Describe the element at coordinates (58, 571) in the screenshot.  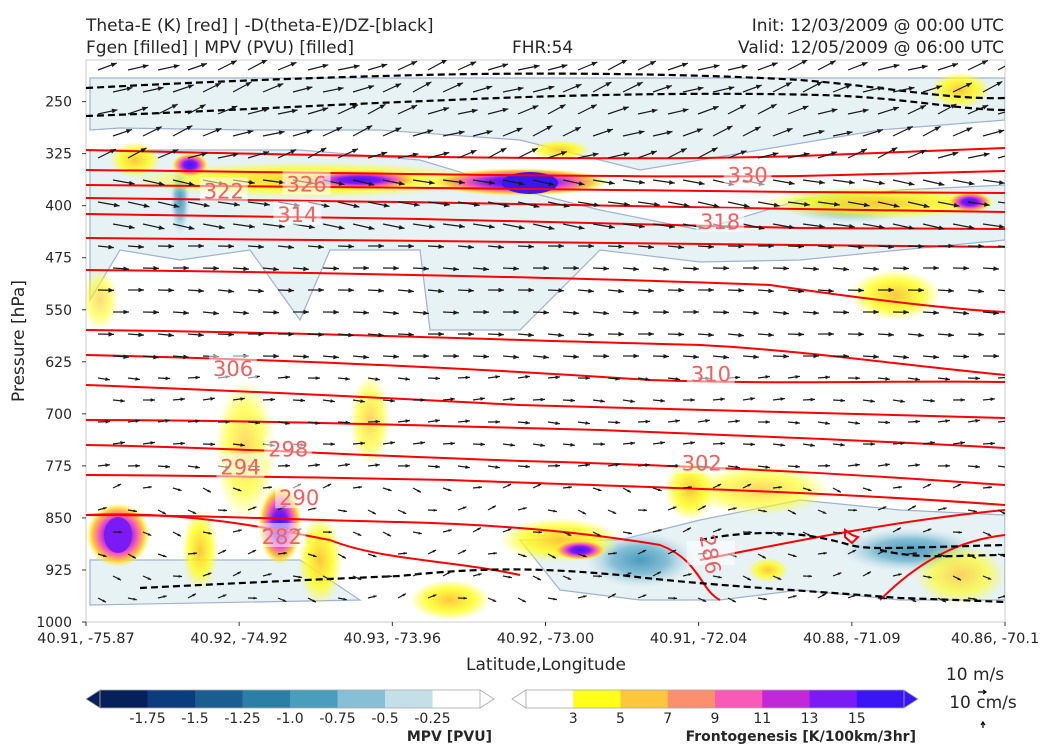
I see `y-tick-label: 925` at that location.